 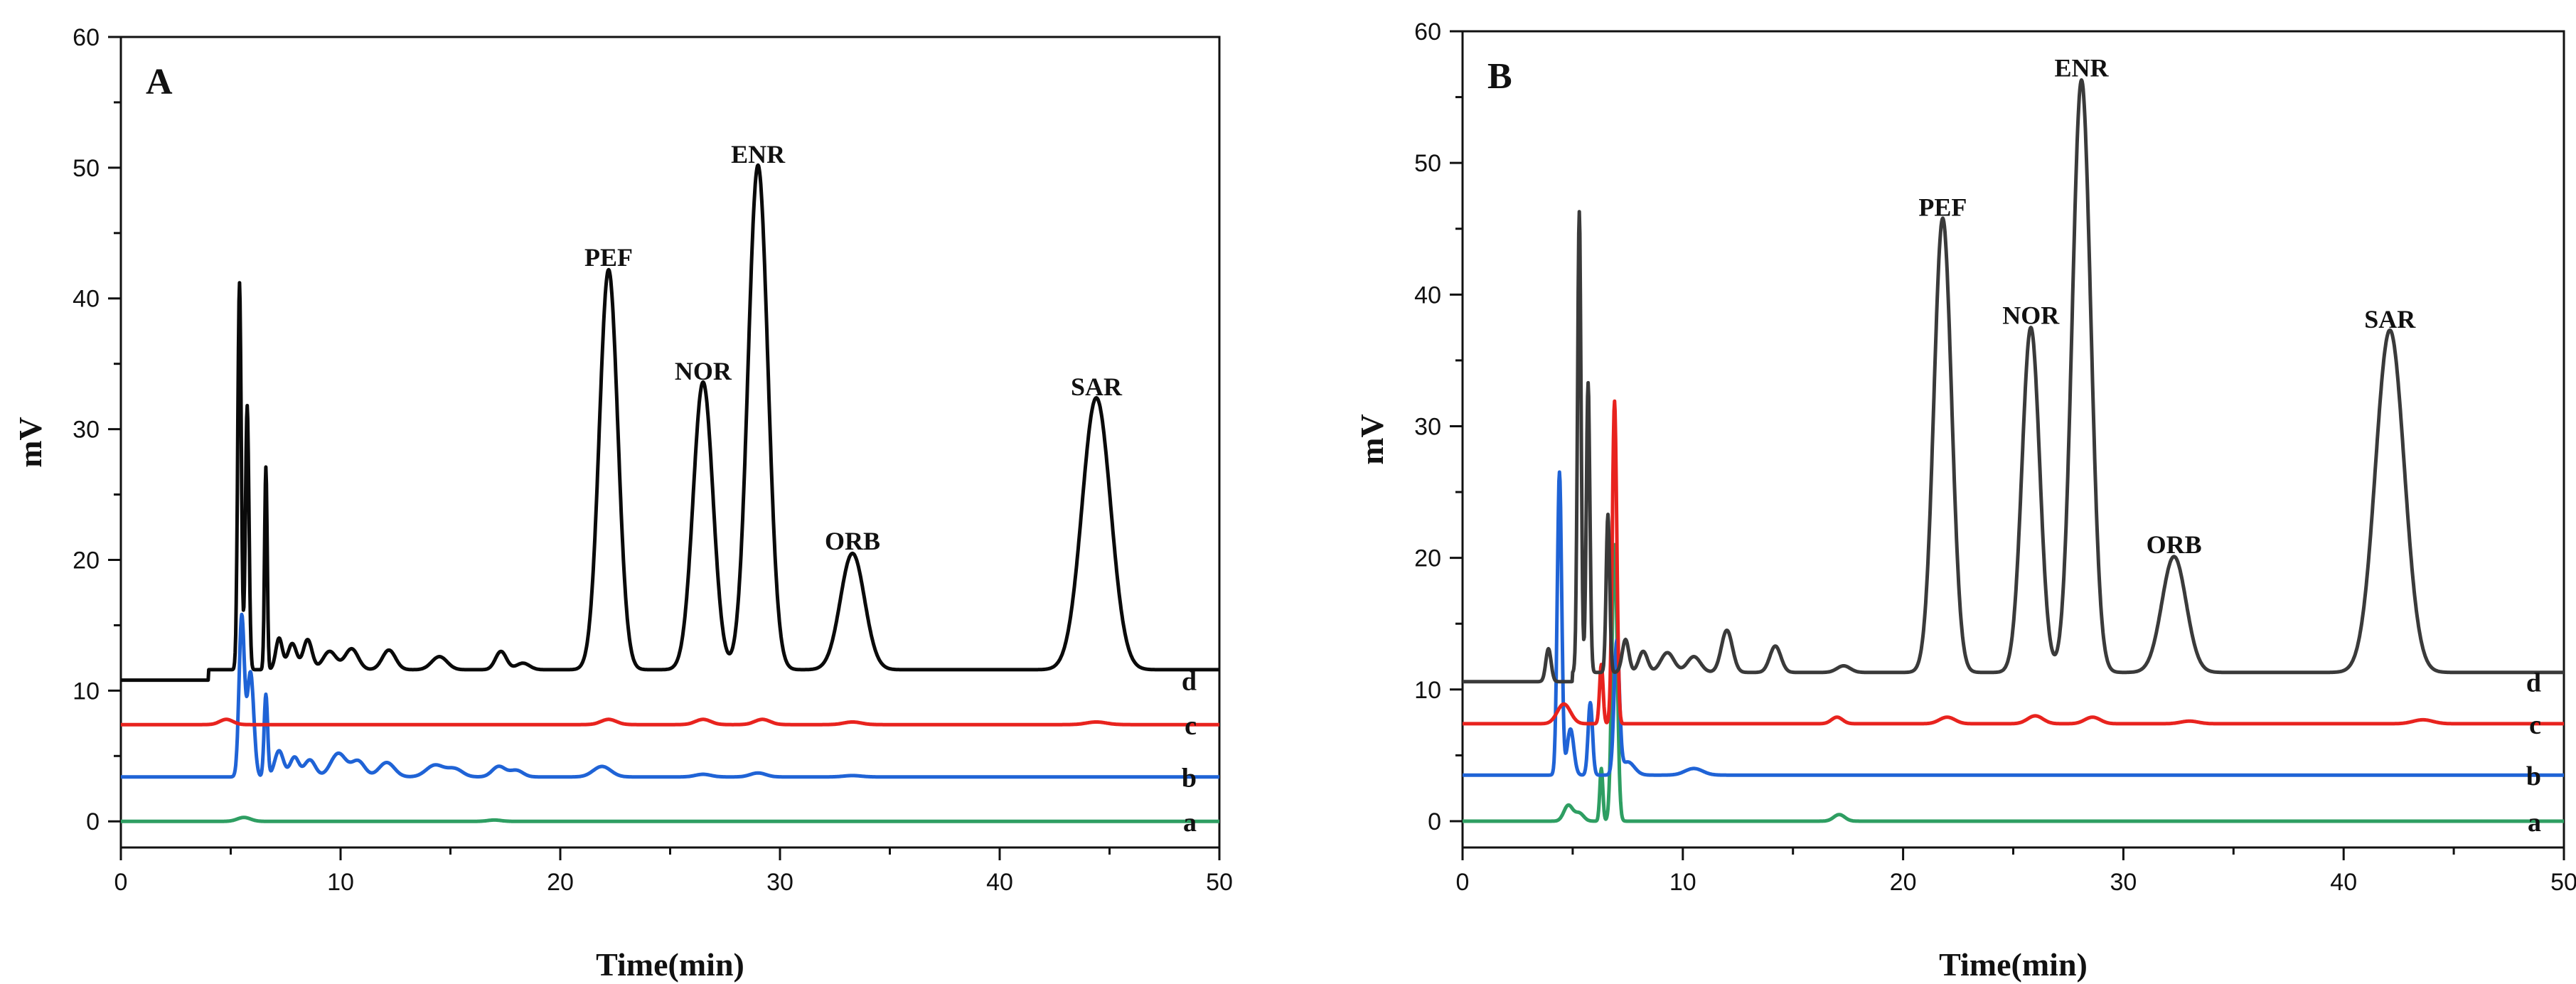 I want to click on panel-label: B, so click(x=1500, y=76).